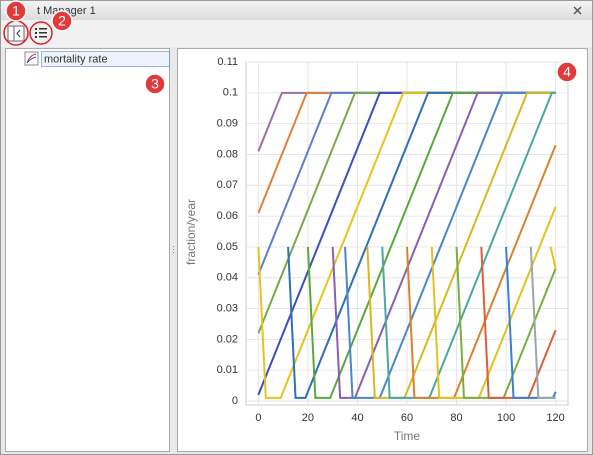  Describe the element at coordinates (173, 249) in the screenshot. I see `splitter` at that location.